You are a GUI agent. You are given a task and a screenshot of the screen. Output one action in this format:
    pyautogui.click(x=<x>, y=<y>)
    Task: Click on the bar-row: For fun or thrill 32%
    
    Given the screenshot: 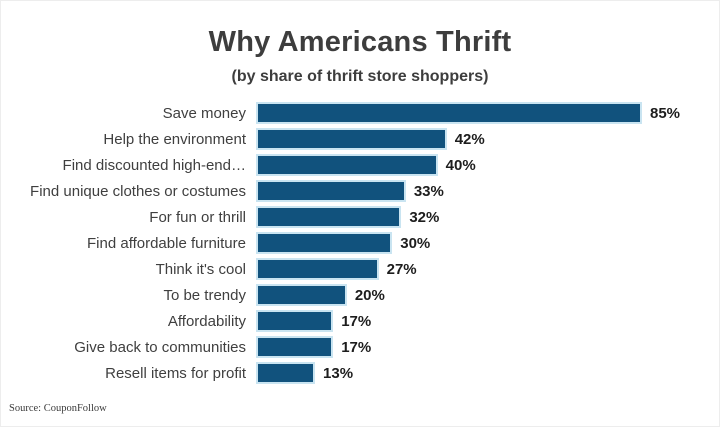 What is the action you would take?
    pyautogui.click(x=360, y=217)
    